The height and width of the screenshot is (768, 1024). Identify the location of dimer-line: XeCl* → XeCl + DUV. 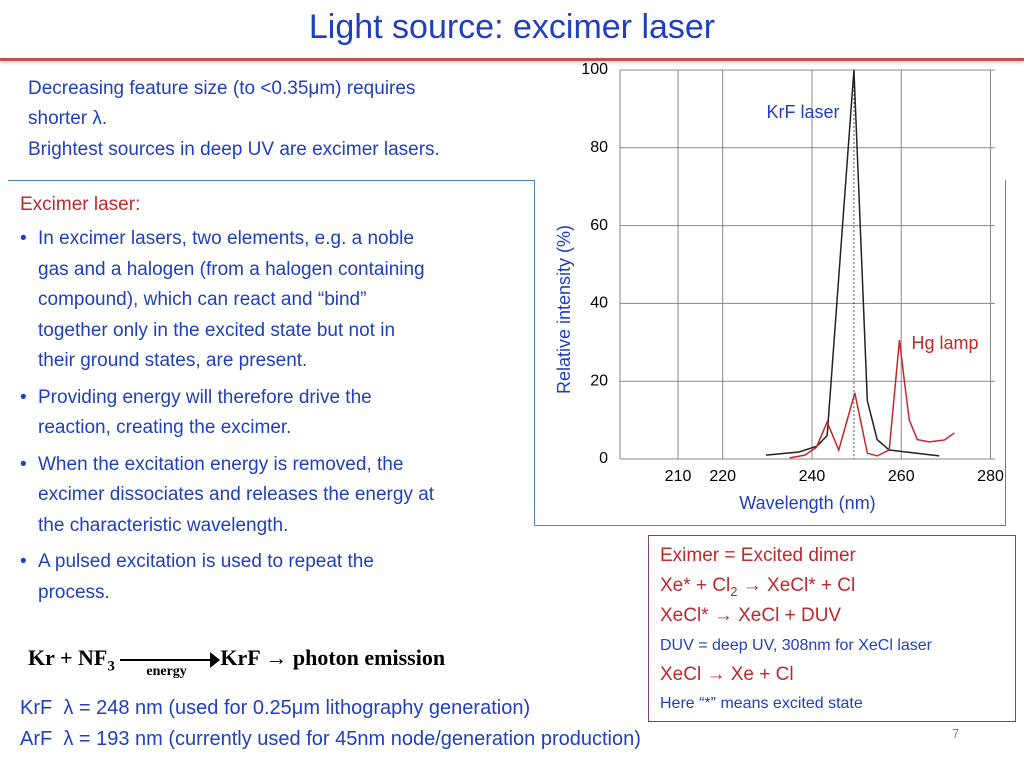
(751, 615).